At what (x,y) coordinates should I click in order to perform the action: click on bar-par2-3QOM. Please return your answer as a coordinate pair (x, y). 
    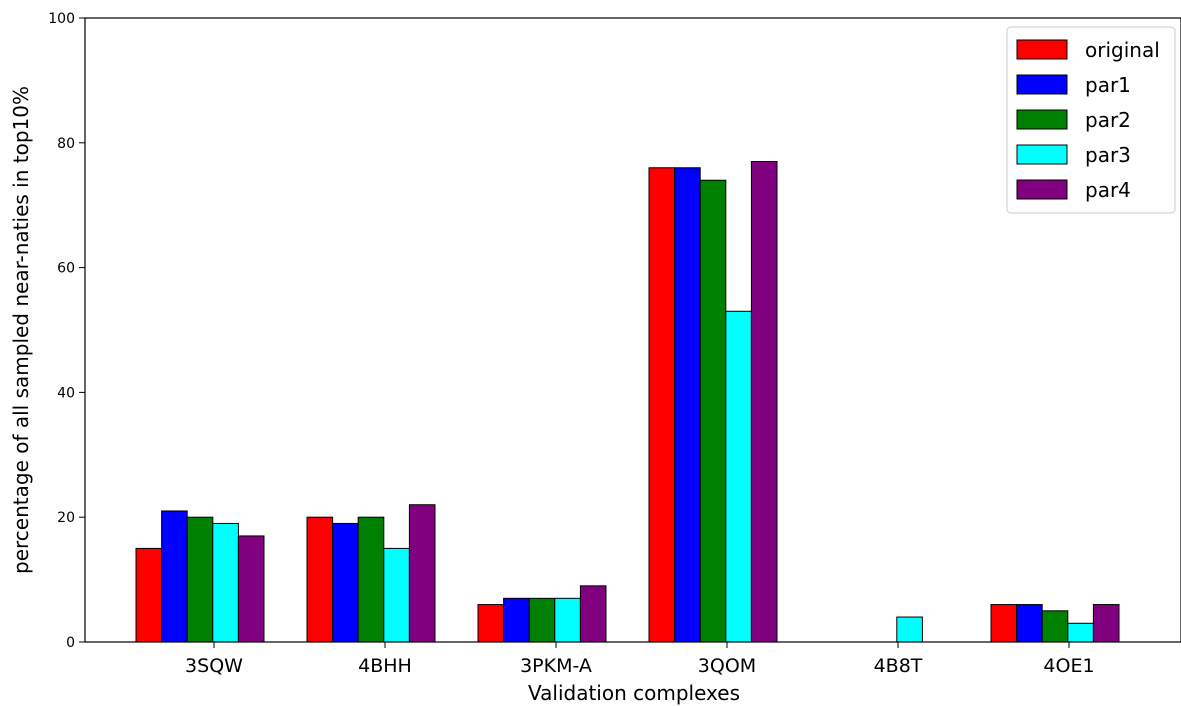
    Looking at the image, I should click on (713, 411).